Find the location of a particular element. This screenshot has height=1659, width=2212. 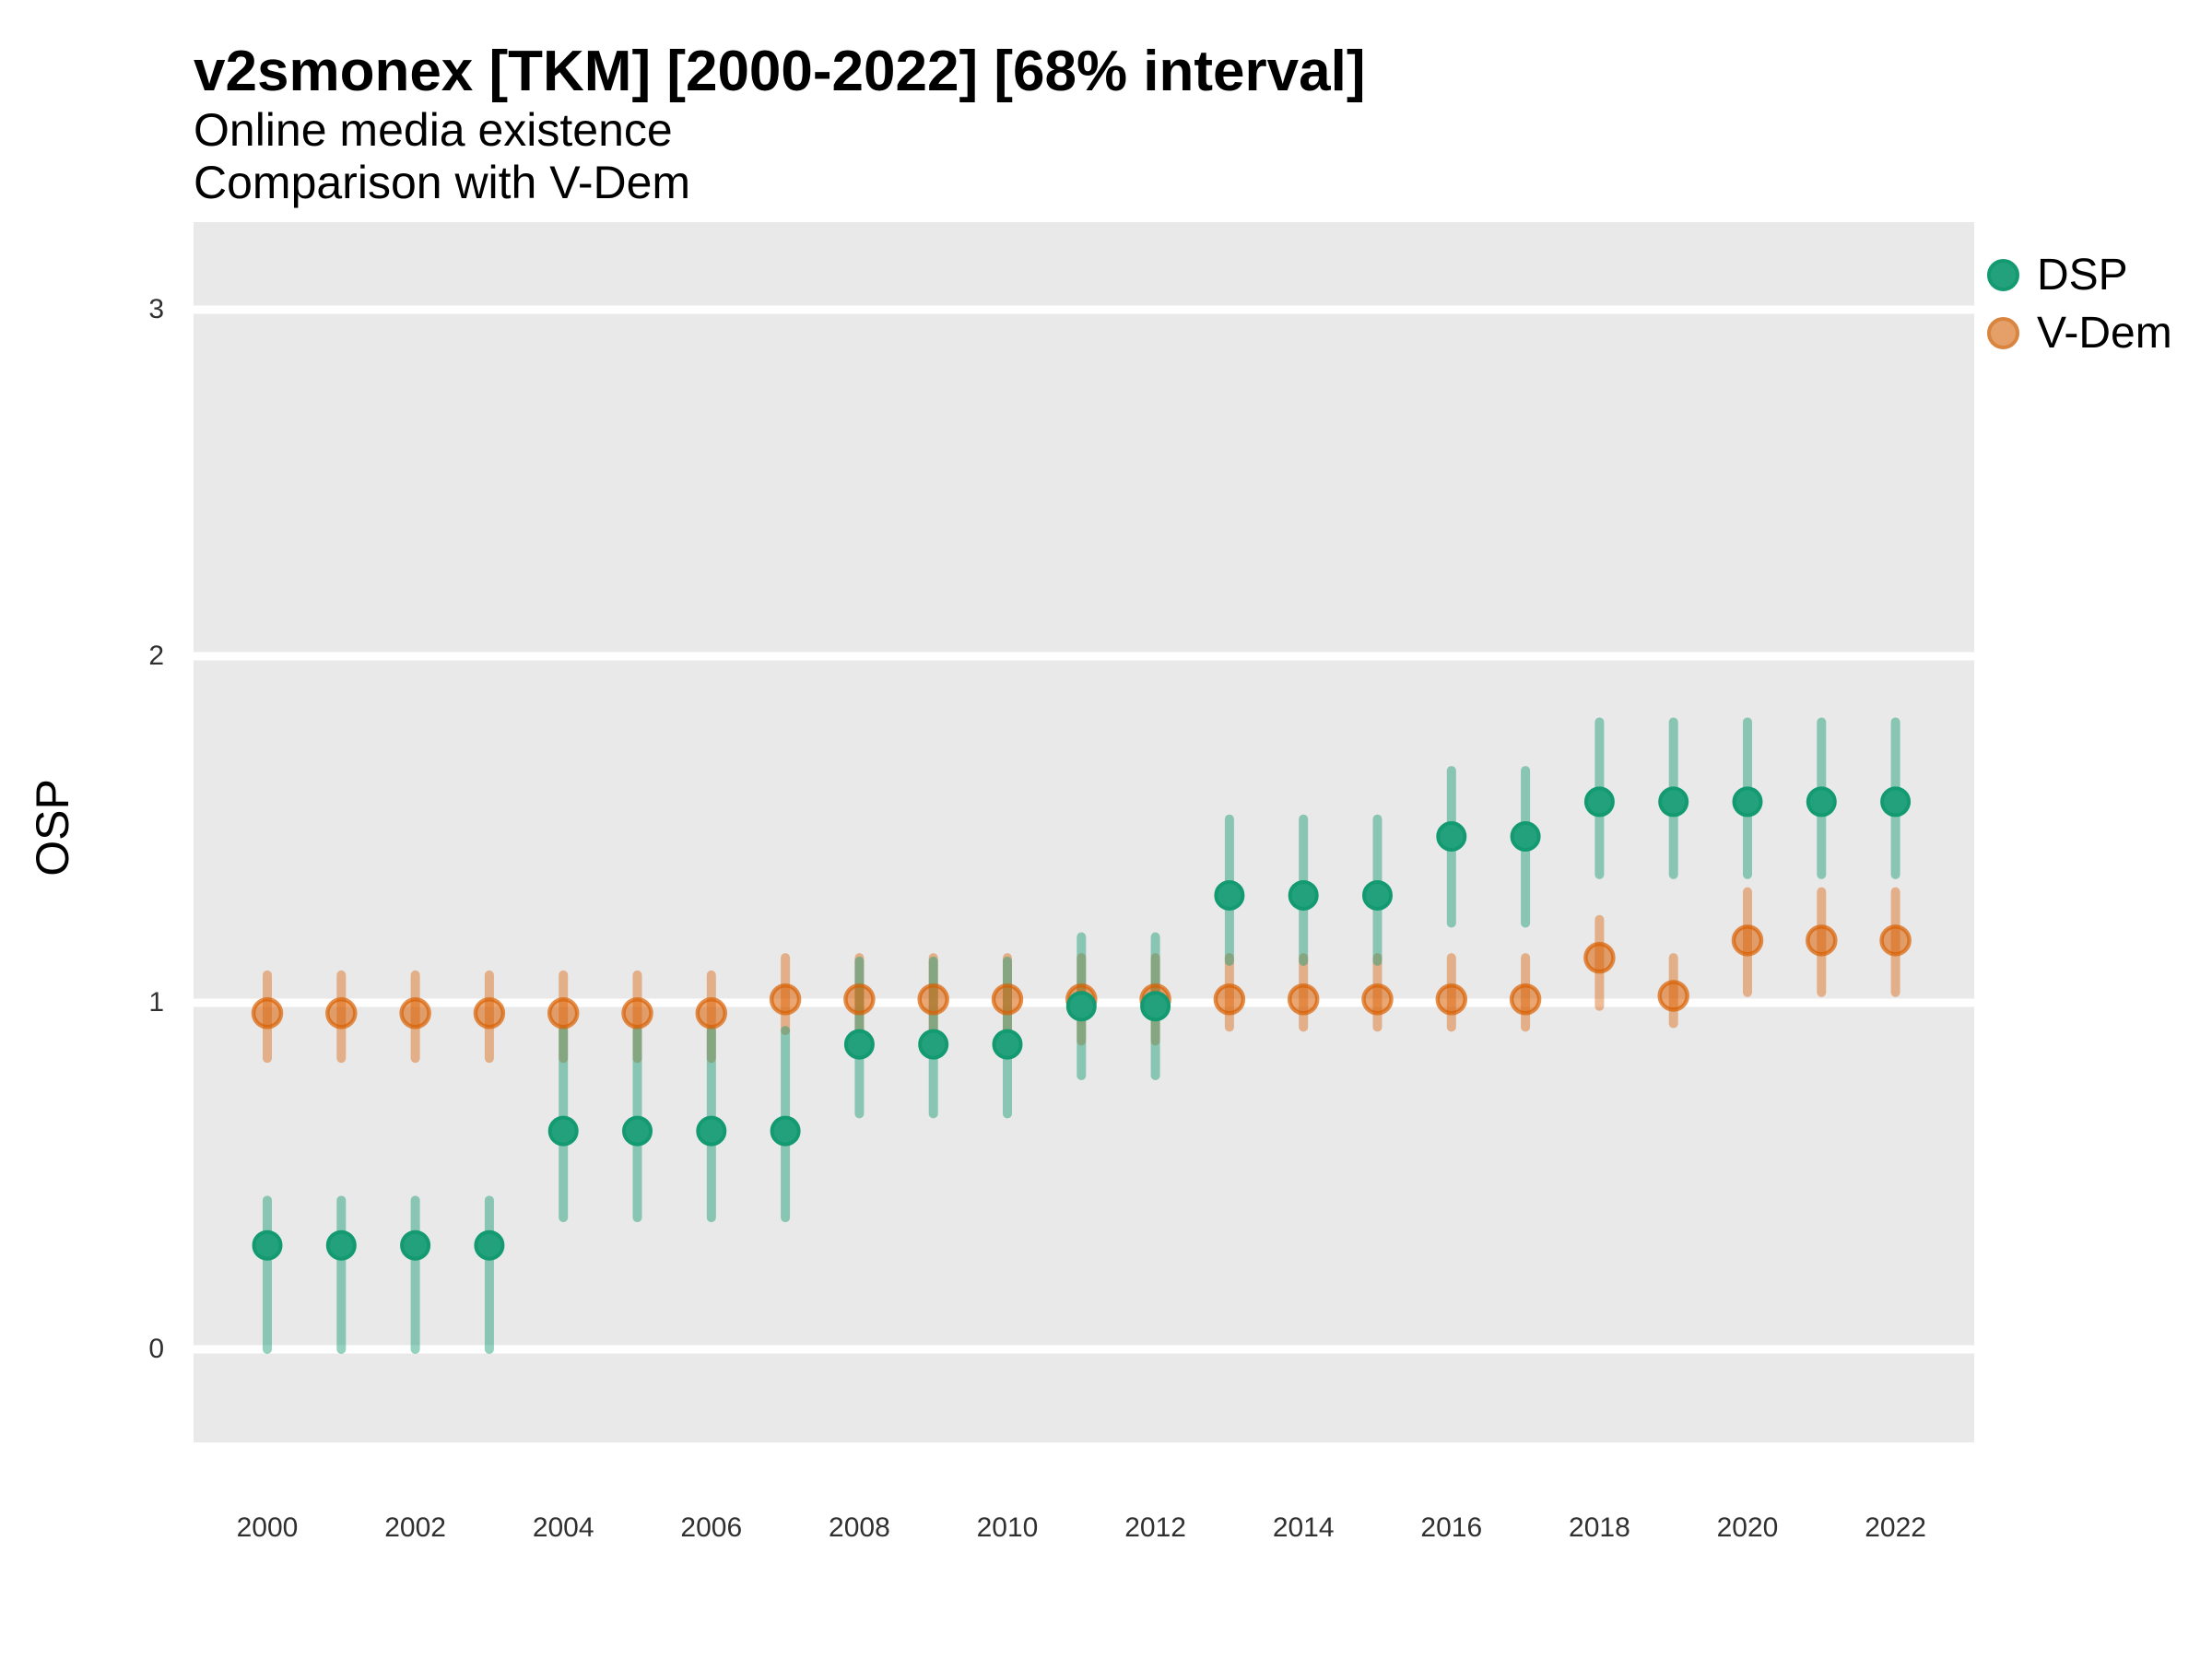

vdem-point-2020 is located at coordinates (1747, 940).